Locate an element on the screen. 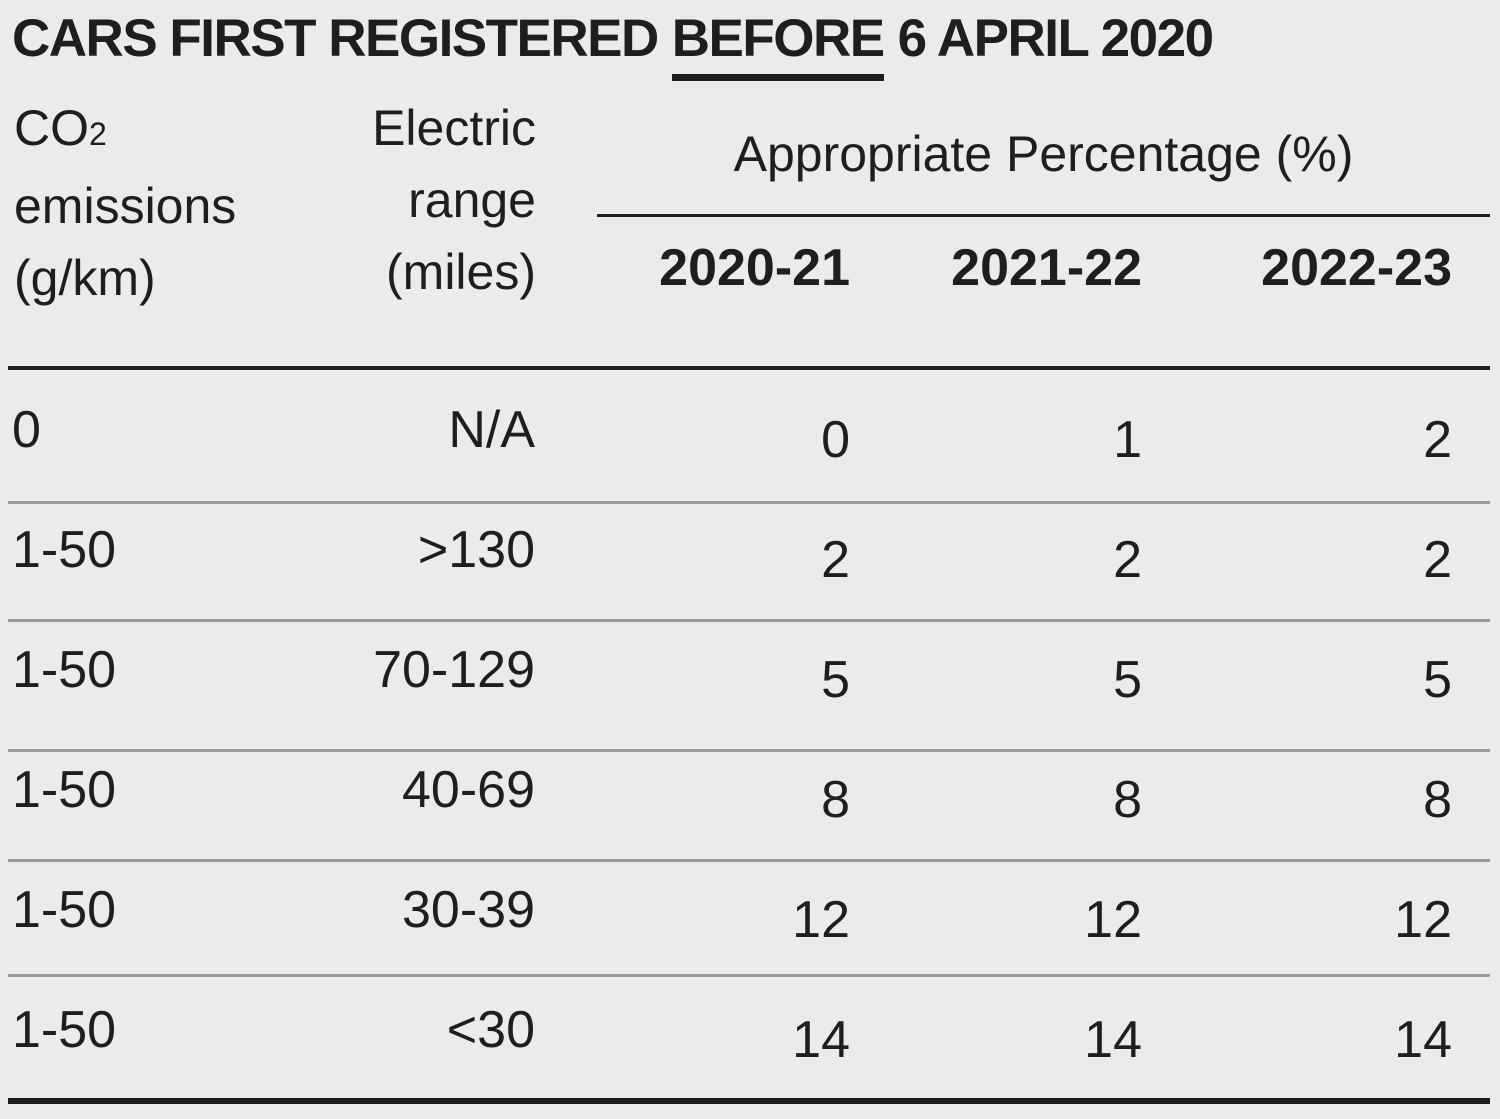 This screenshot has height=1119, width=1500. group-header: Appropriate Percentage (%) is located at coordinates (1043, 154).